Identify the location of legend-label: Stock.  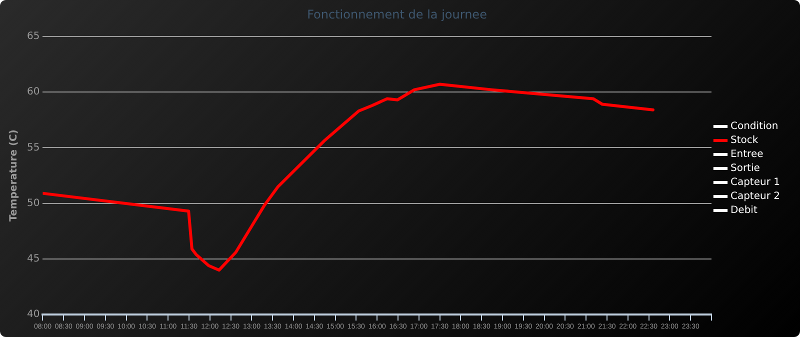
(744, 140).